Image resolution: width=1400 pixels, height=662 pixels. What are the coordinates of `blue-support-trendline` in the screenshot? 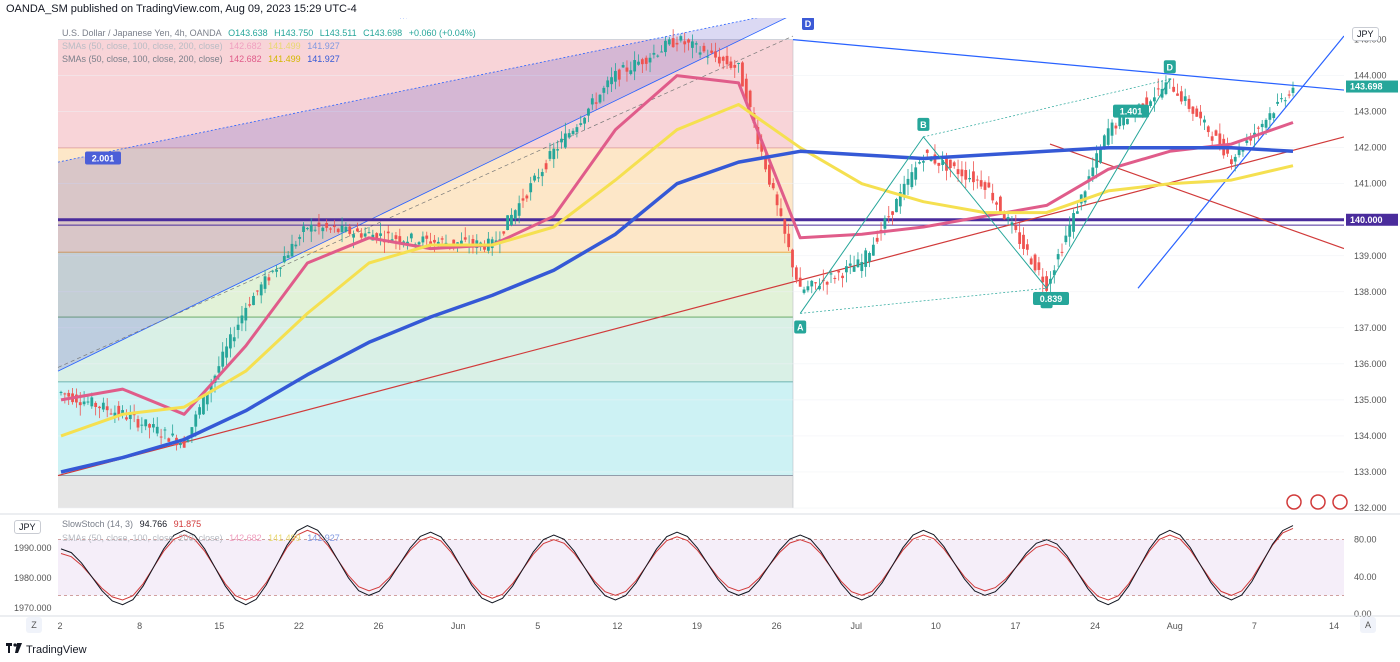 It's located at (1241, 162).